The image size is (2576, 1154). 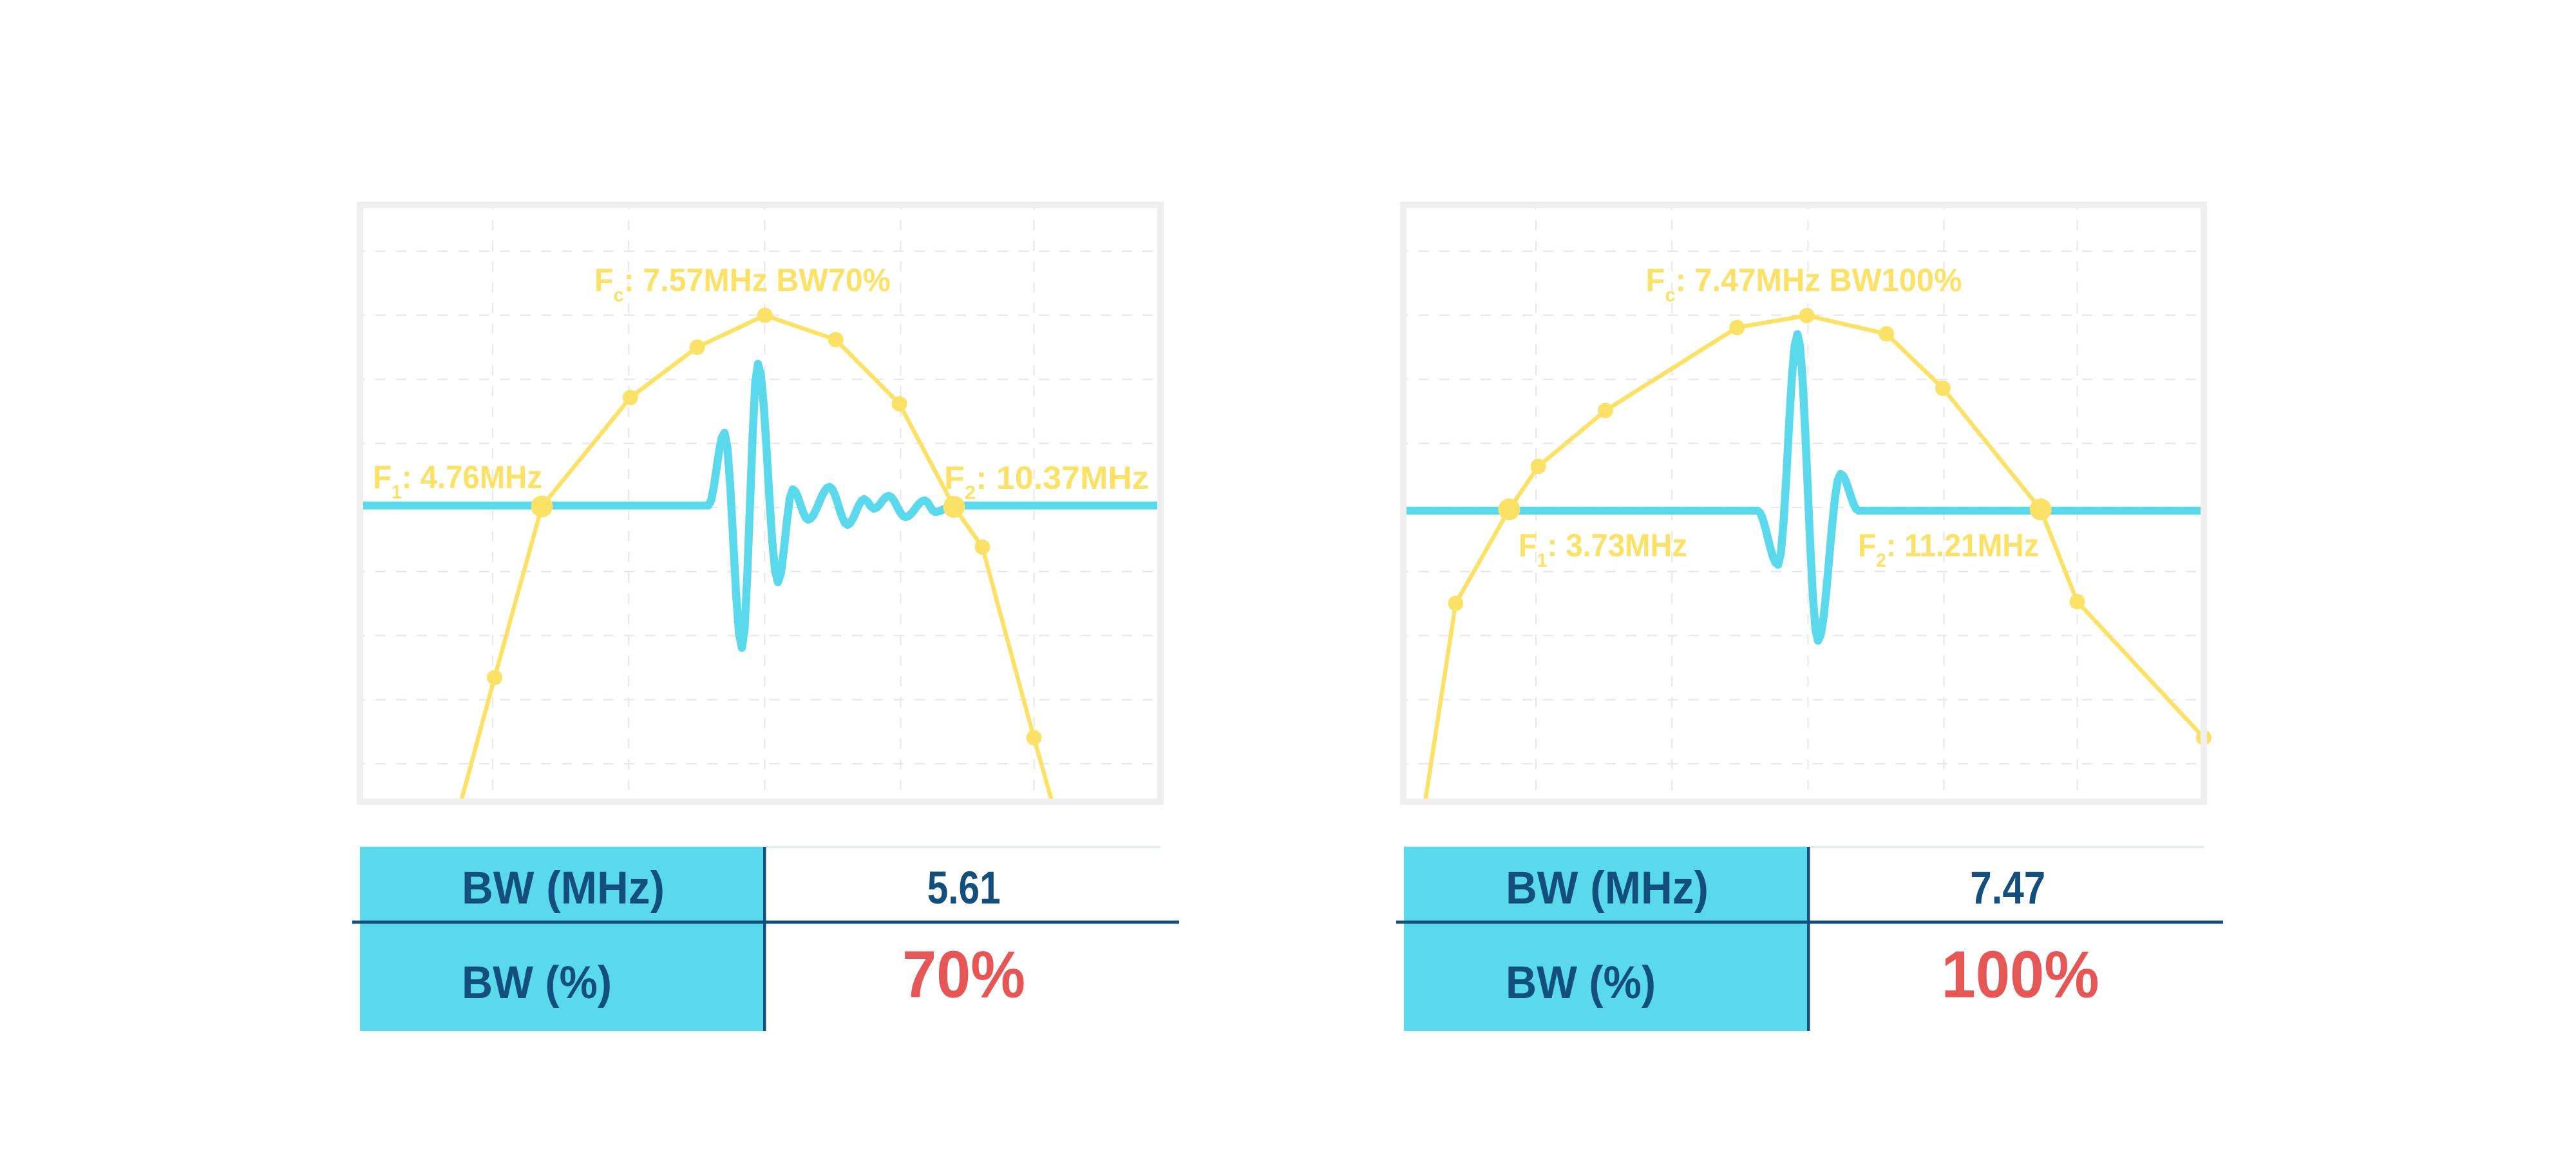 What do you see at coordinates (964, 889) in the screenshot?
I see `svg-text: 5.61` at bounding box center [964, 889].